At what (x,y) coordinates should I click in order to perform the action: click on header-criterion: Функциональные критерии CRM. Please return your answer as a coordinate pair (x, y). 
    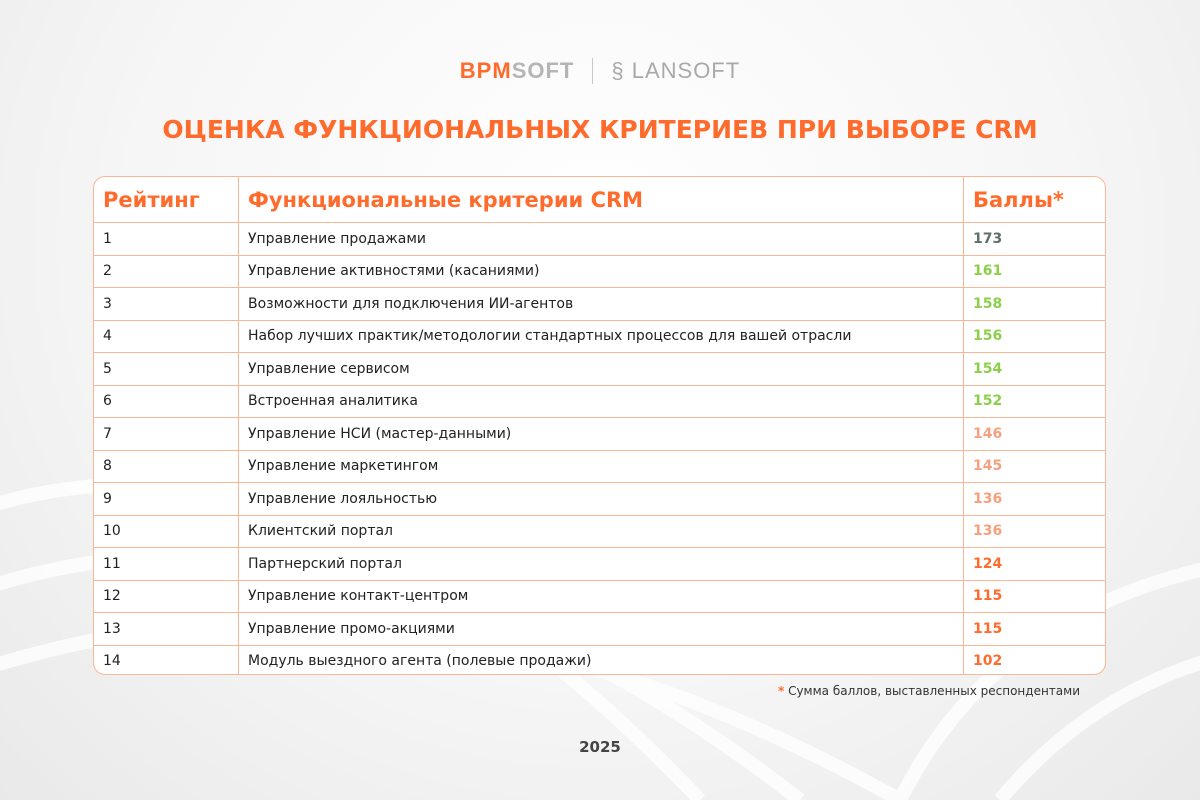
    Looking at the image, I should click on (600, 199).